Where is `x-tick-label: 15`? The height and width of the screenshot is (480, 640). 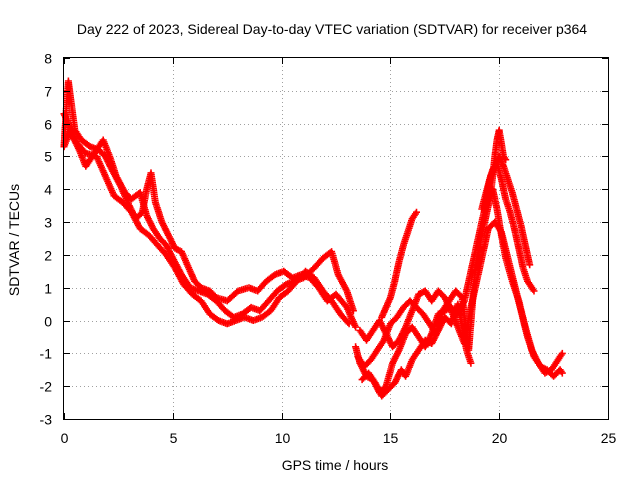 x-tick-label: 15 is located at coordinates (391, 438).